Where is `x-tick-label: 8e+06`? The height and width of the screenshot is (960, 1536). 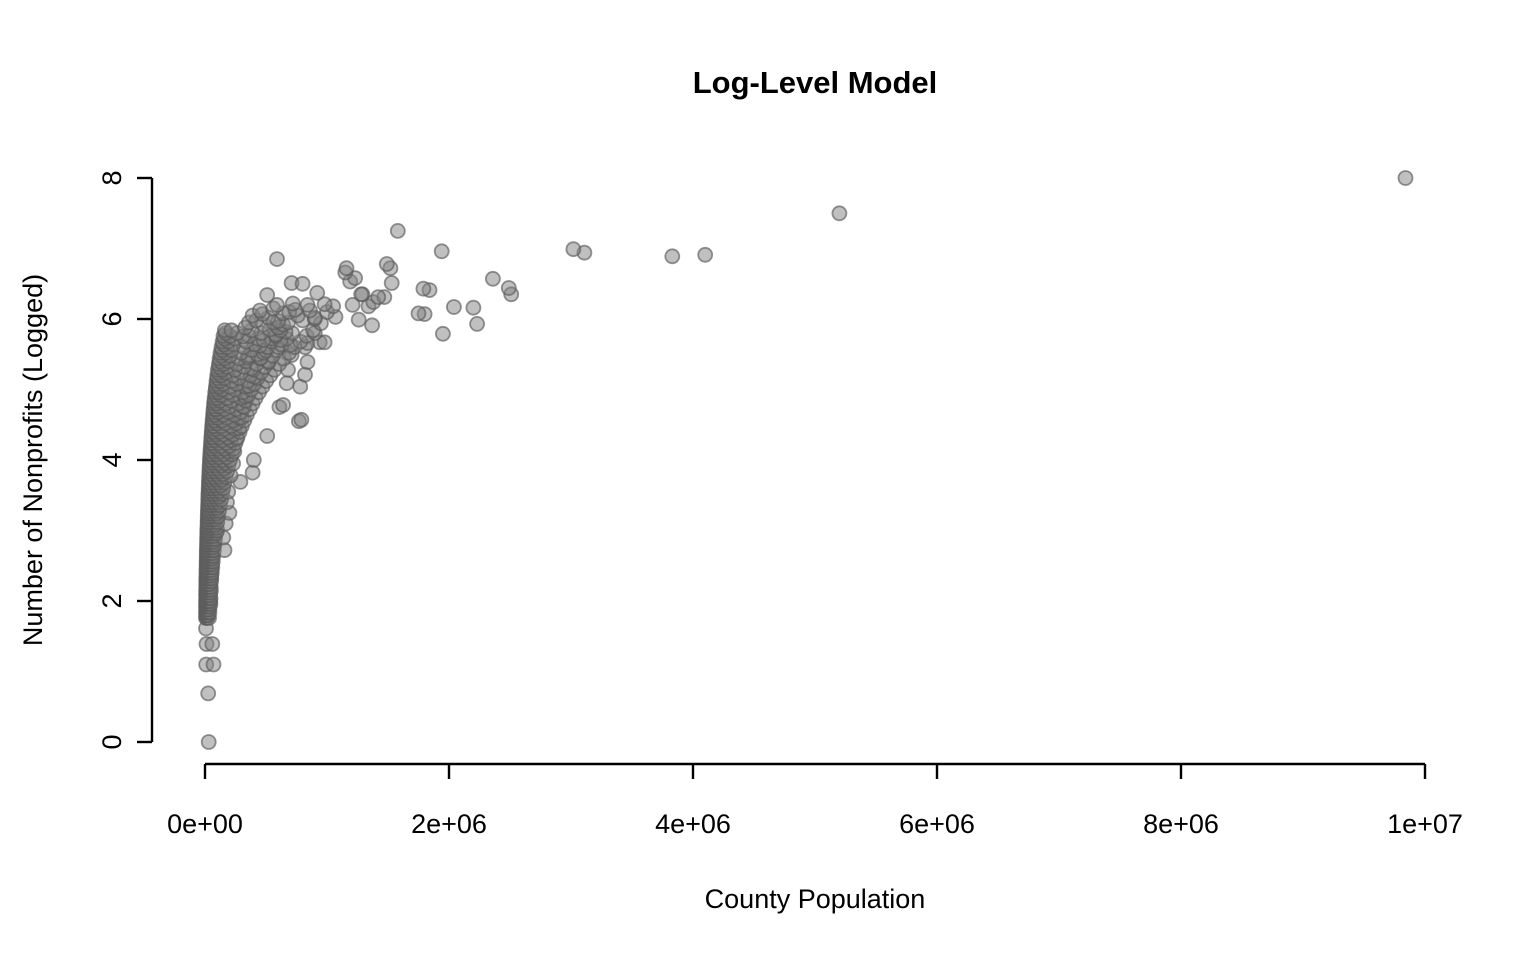
x-tick-label: 8e+06 is located at coordinates (1181, 824).